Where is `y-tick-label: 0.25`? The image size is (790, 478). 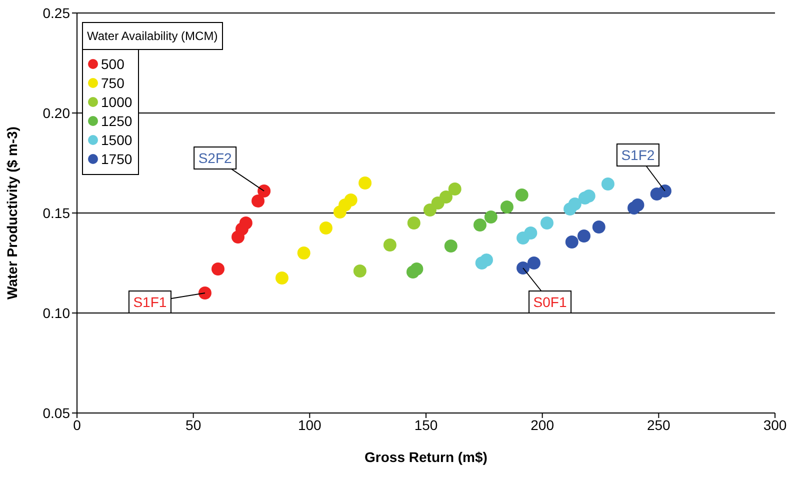
y-tick-label: 0.25 is located at coordinates (56, 12).